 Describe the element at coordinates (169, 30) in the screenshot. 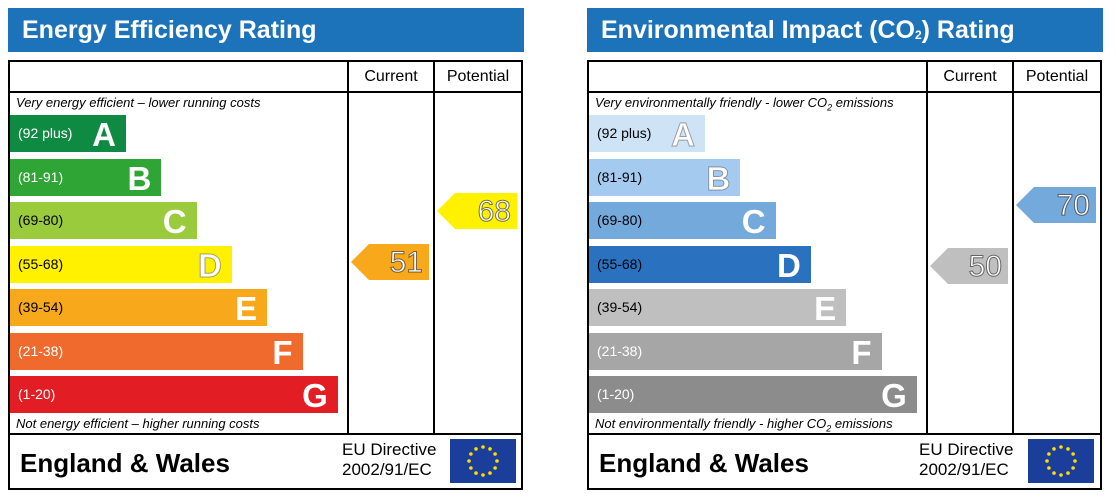

I see `title-text: Energy Efficiency Rating` at that location.